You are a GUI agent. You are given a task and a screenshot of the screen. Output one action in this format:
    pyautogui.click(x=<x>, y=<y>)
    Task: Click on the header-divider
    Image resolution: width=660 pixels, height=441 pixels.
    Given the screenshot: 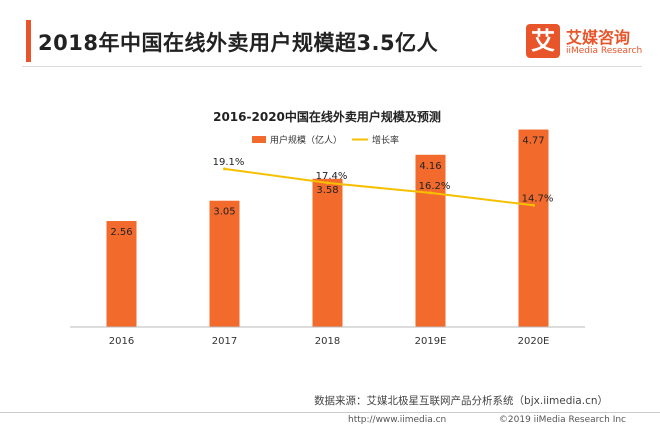 What is the action you would take?
    pyautogui.click(x=332, y=66)
    